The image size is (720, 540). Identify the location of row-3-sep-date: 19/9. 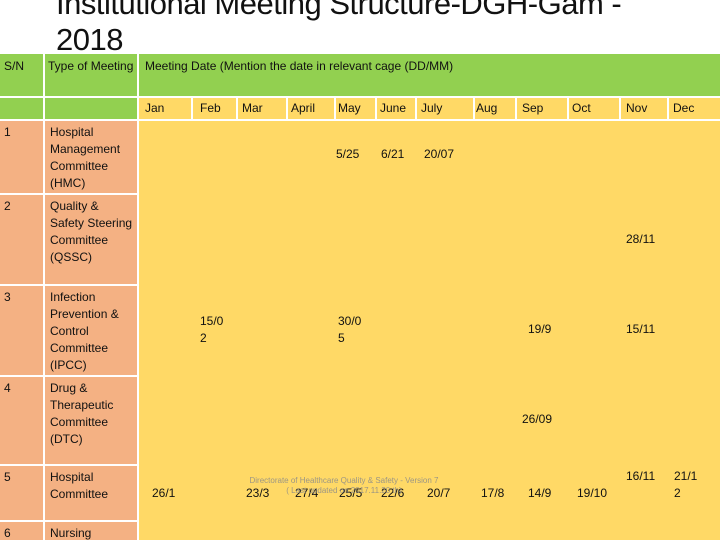
(540, 329).